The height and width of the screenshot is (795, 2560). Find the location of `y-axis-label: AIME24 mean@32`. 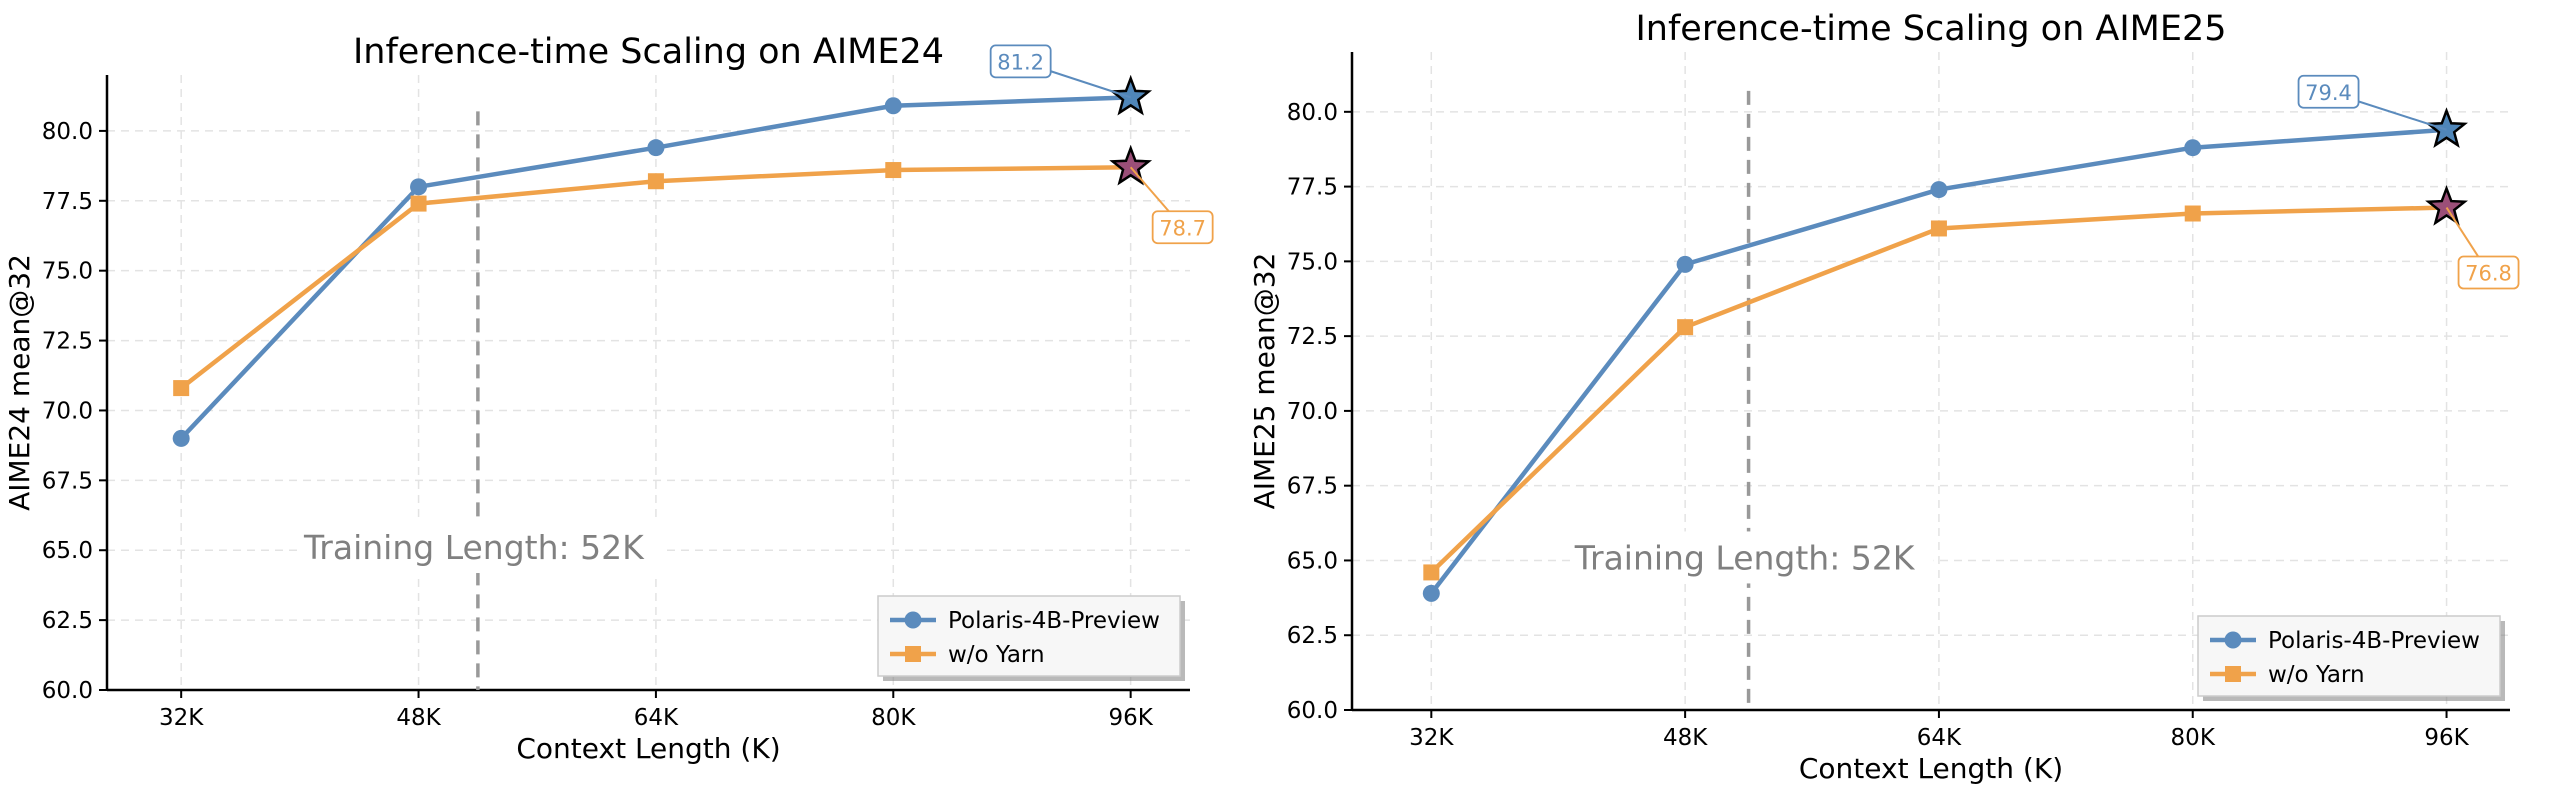

y-axis-label: AIME24 mean@32 is located at coordinates (19, 382).